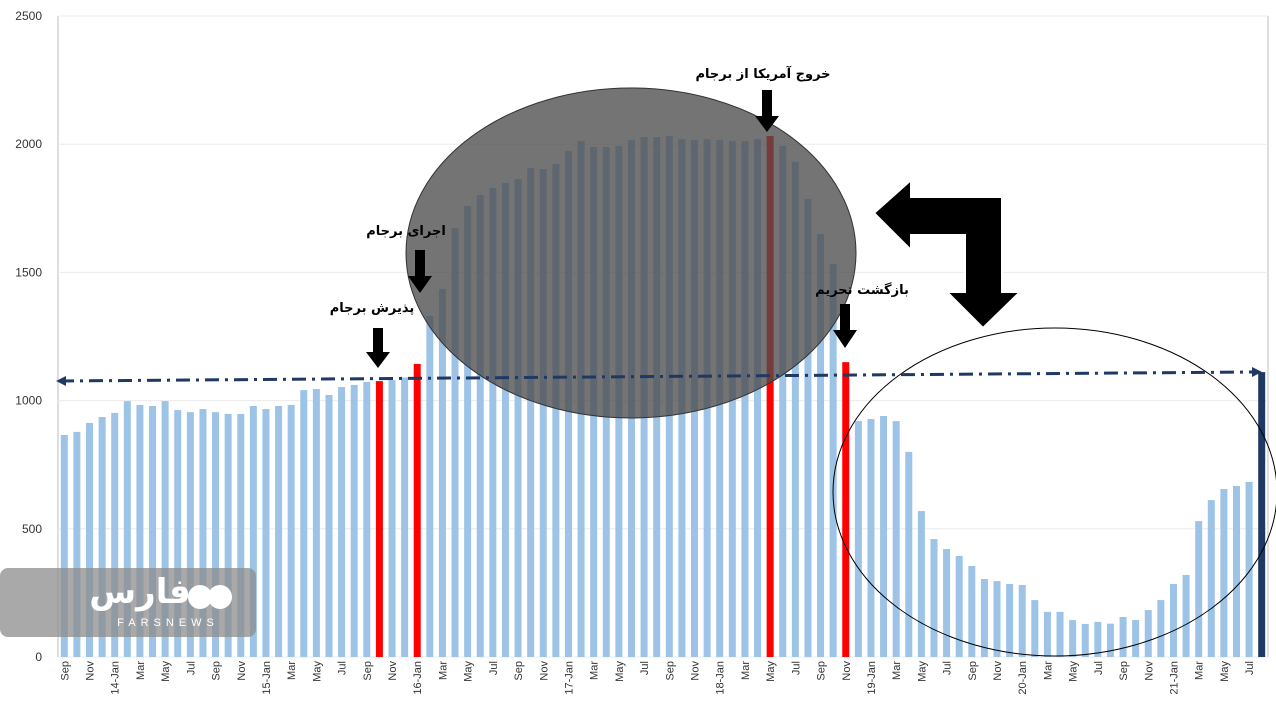 The height and width of the screenshot is (718, 1276). What do you see at coordinates (116, 678) in the screenshot?
I see `x-tick-label: 14-Jan` at bounding box center [116, 678].